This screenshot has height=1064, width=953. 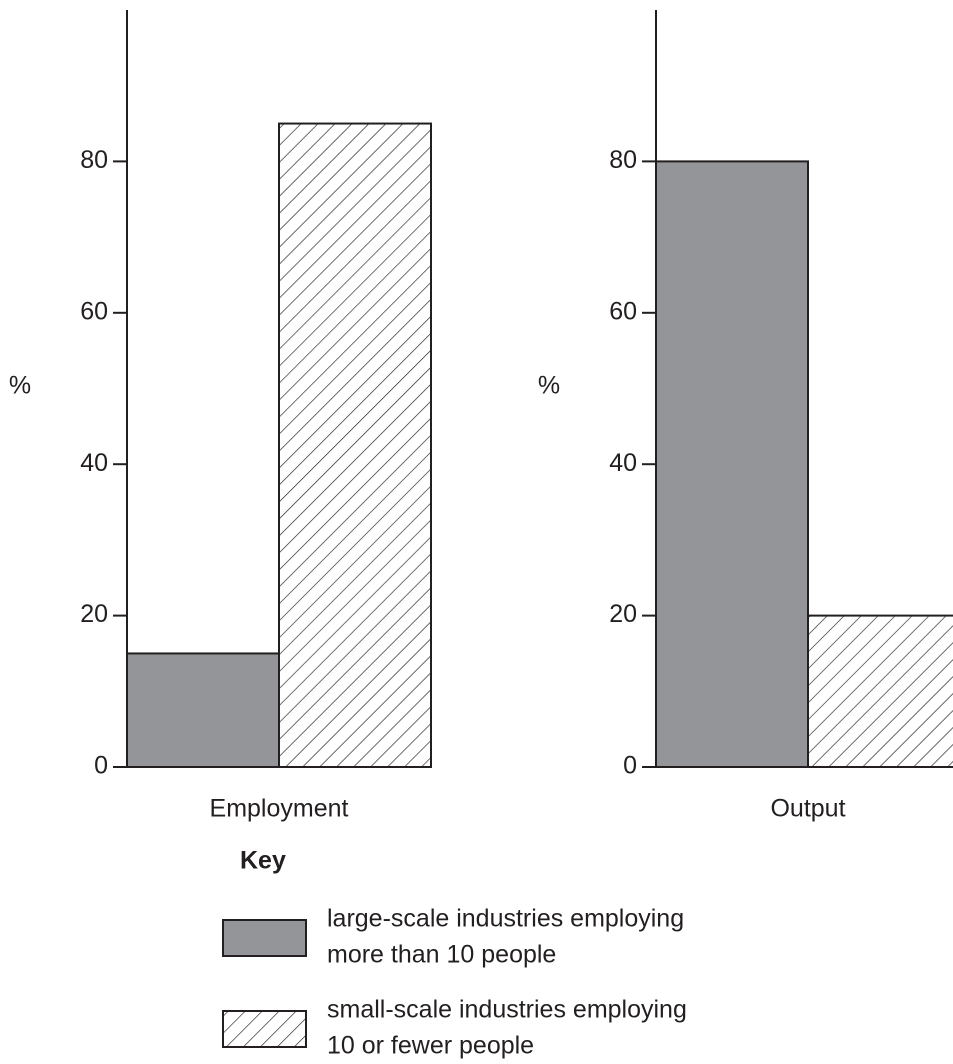 I want to click on key-label: more than 10 people, so click(x=441, y=955).